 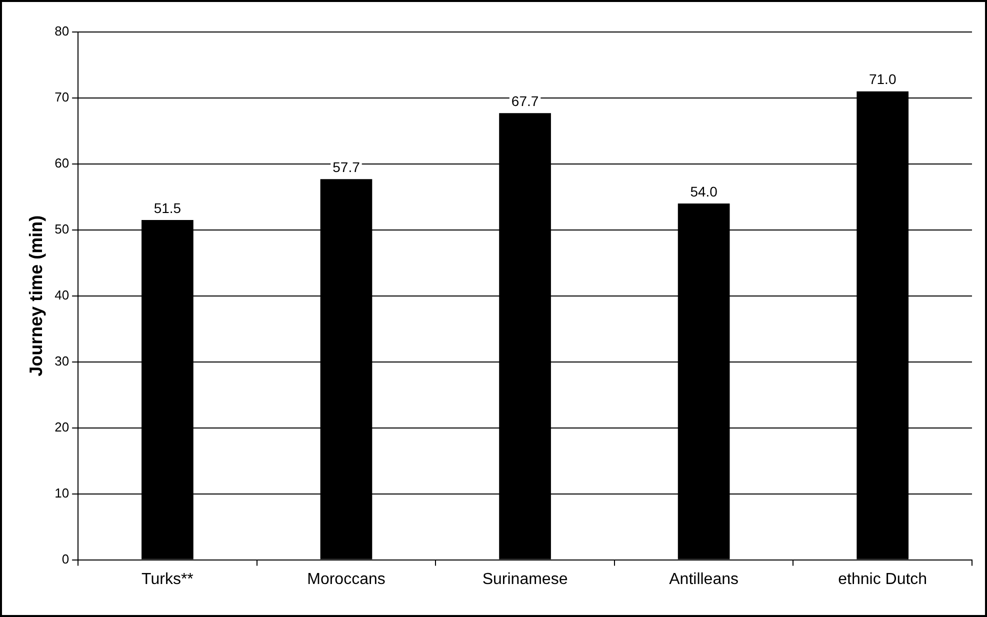 What do you see at coordinates (62, 294) in the screenshot?
I see `y-tick-label: 40` at bounding box center [62, 294].